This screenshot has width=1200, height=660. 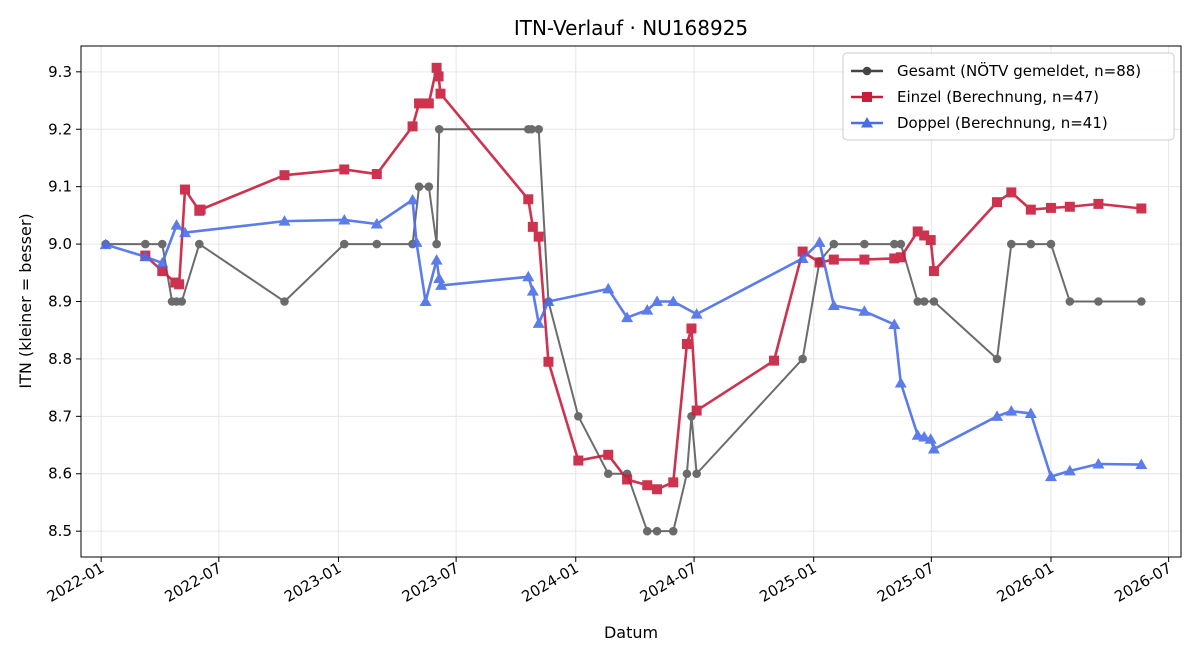 I want to click on y-axis-ticks: 8.5 8.6 8.7 8.8 8.9 9.0 9.1 9.2 9.3, so click(x=64, y=301).